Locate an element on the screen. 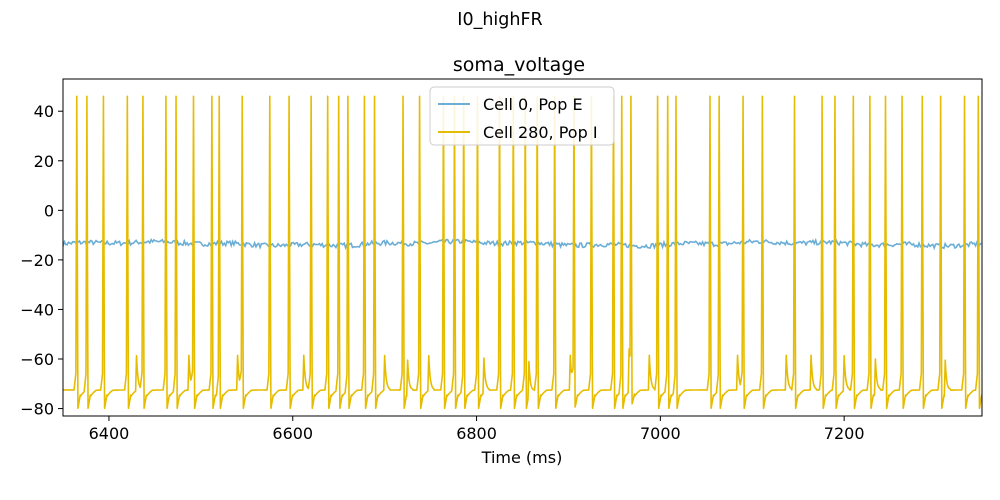 The image size is (1000, 500). y-tick-label: −40 is located at coordinates (37, 309).